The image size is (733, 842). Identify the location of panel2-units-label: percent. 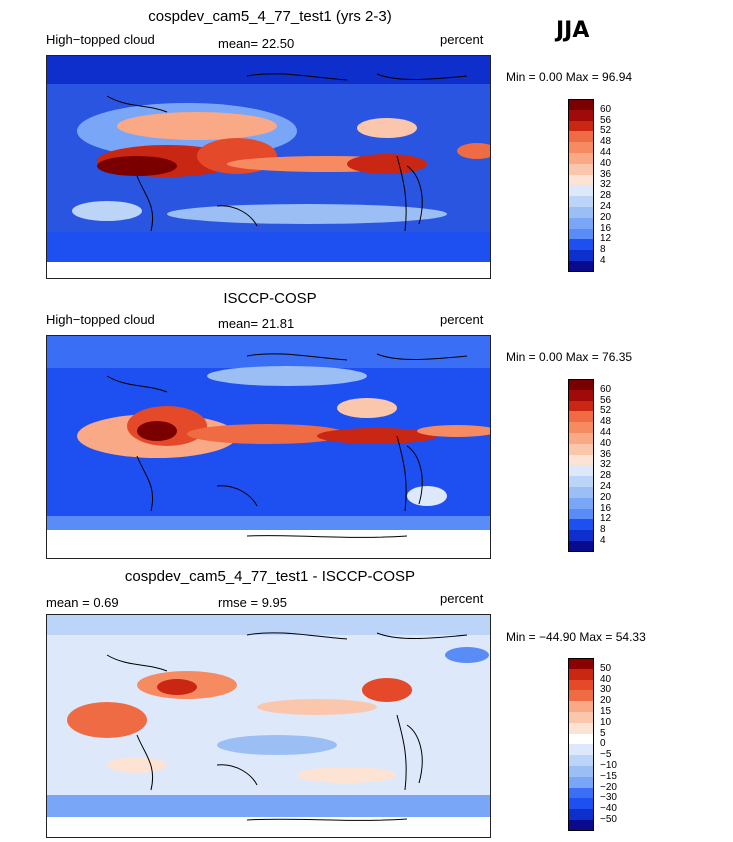
(462, 319).